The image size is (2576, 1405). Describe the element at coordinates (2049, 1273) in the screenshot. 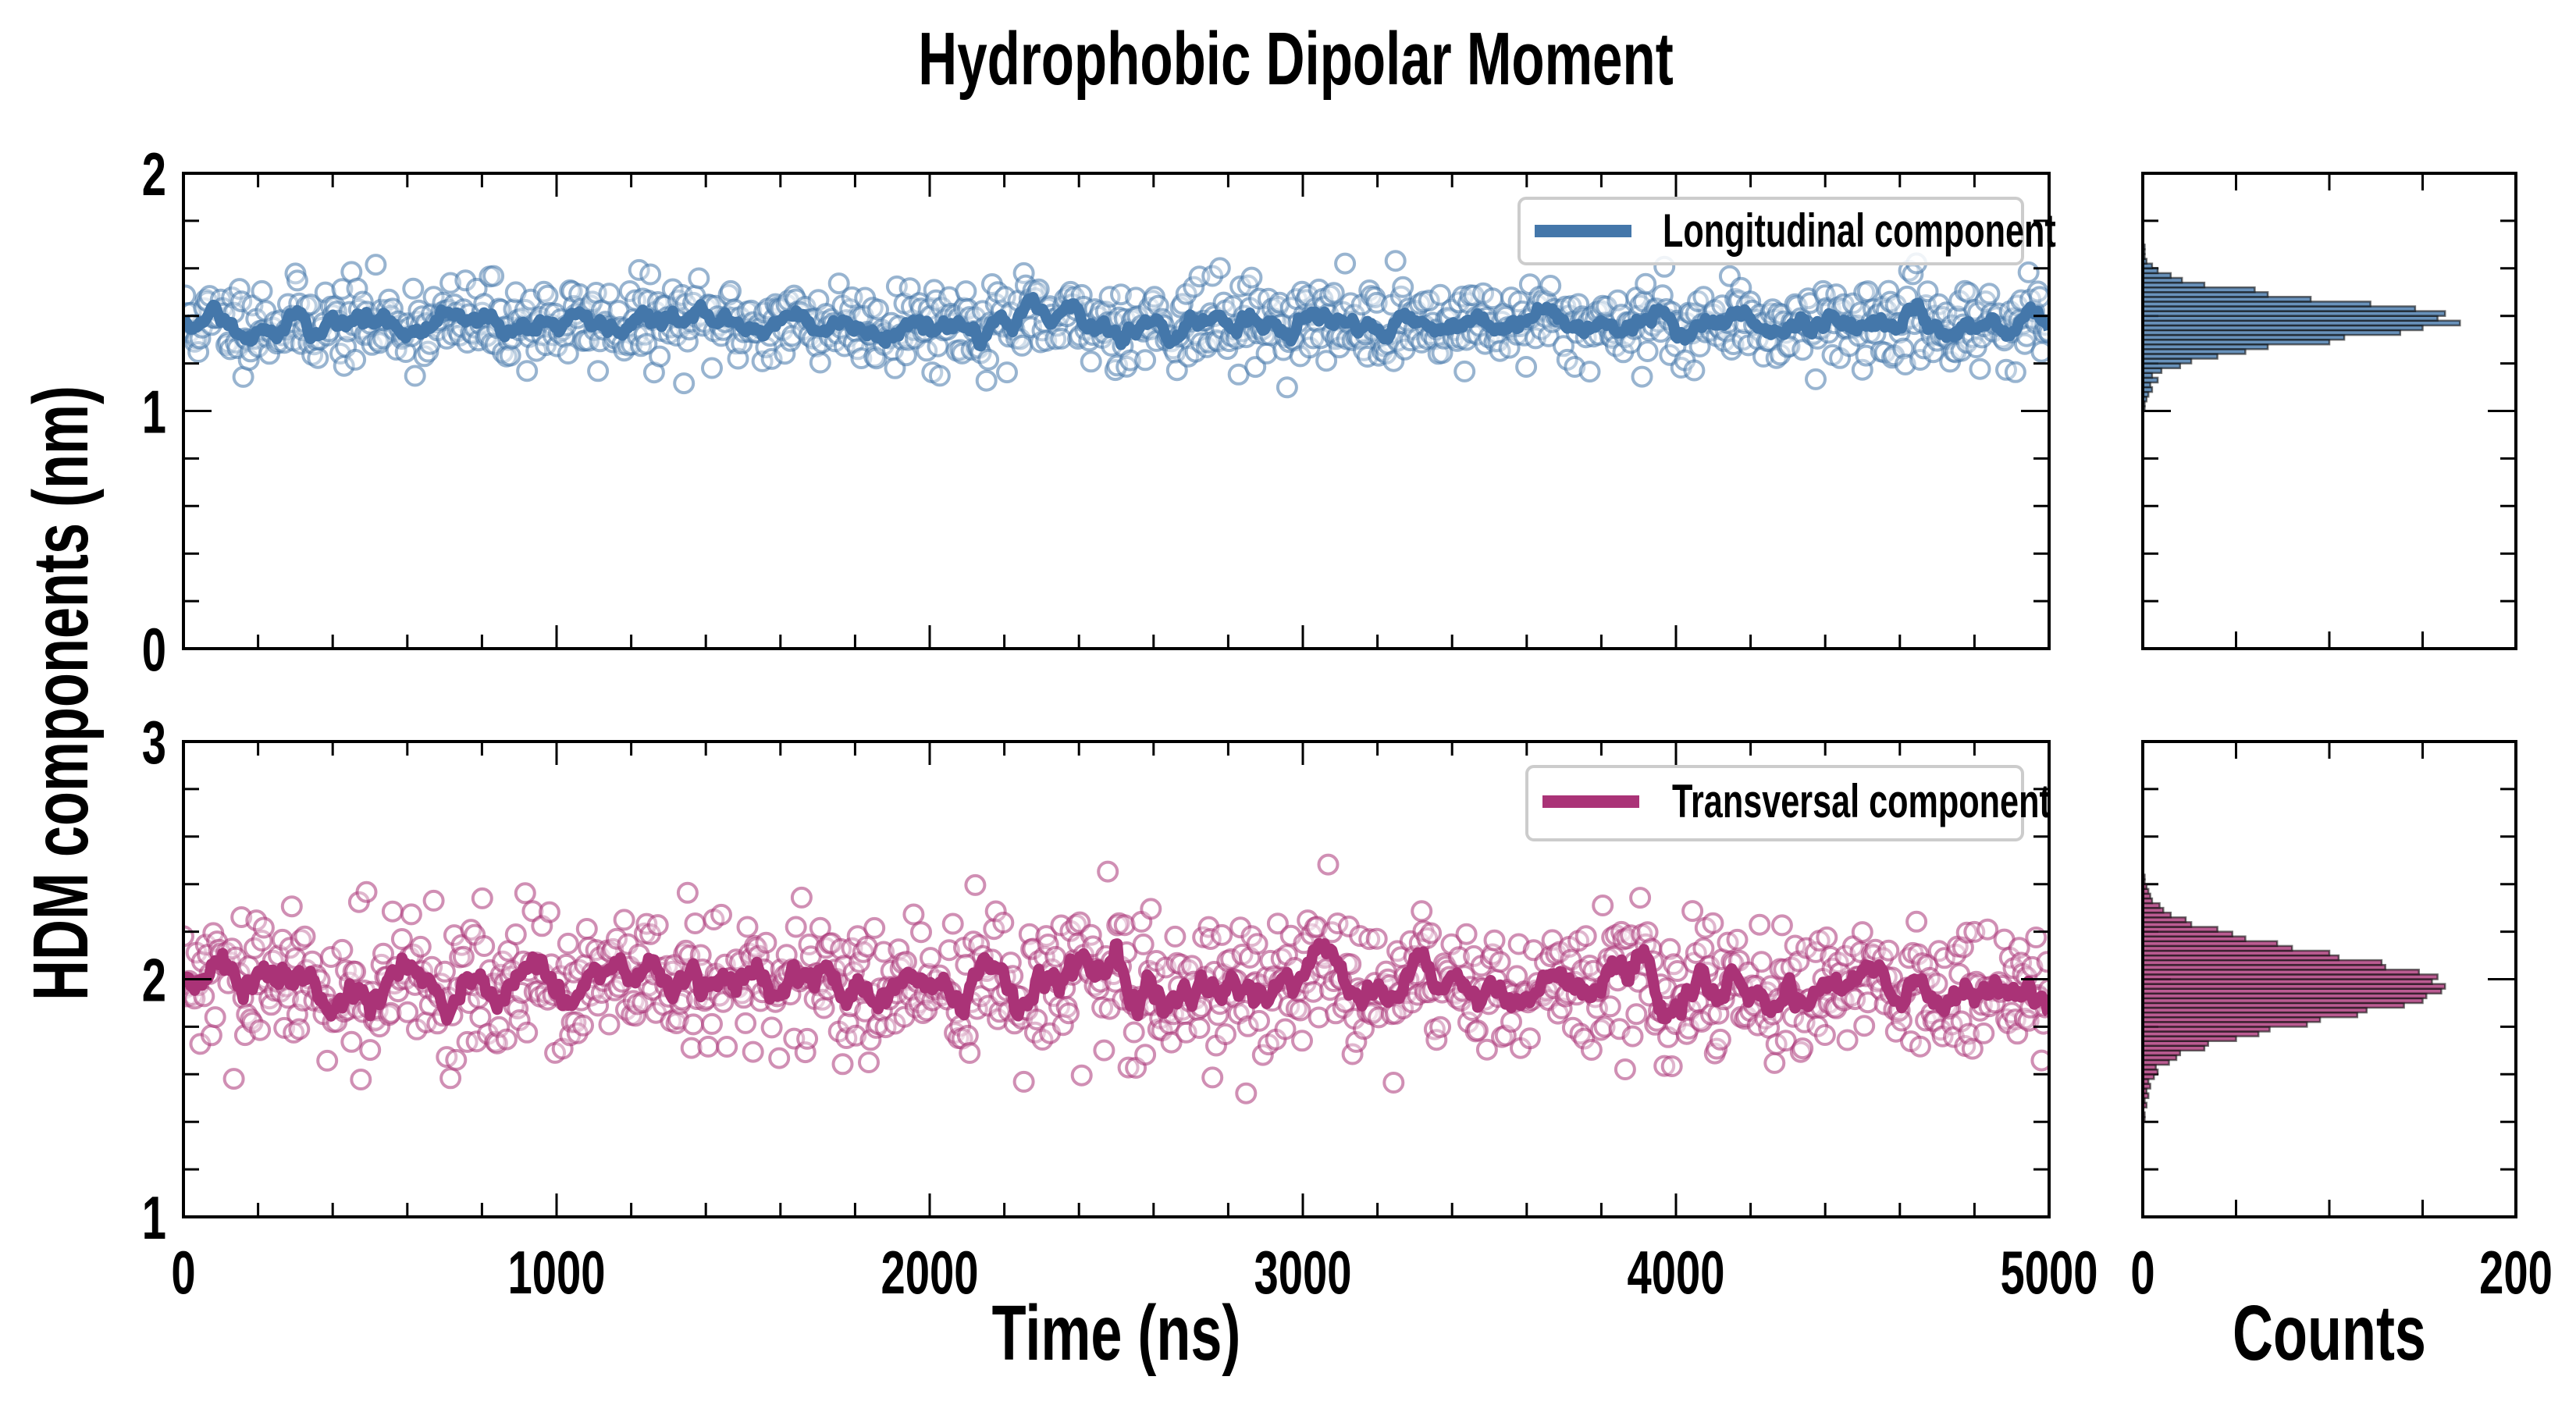

I see `x-tick-label-group: 5000` at that location.